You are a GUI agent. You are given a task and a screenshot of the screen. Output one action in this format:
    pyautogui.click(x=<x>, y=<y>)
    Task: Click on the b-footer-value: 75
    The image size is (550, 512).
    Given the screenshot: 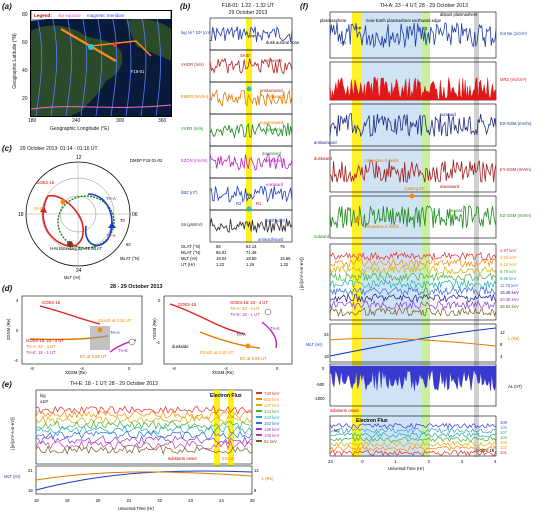 What is the action you would take?
    pyautogui.click(x=282, y=246)
    